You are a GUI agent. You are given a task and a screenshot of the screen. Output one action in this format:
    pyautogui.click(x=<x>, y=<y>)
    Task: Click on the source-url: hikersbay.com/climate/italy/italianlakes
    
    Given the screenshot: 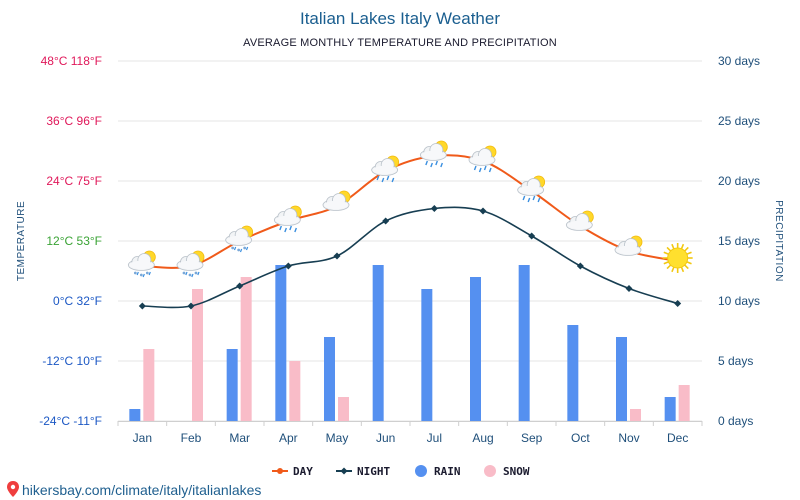 What is the action you would take?
    pyautogui.click(x=141, y=490)
    